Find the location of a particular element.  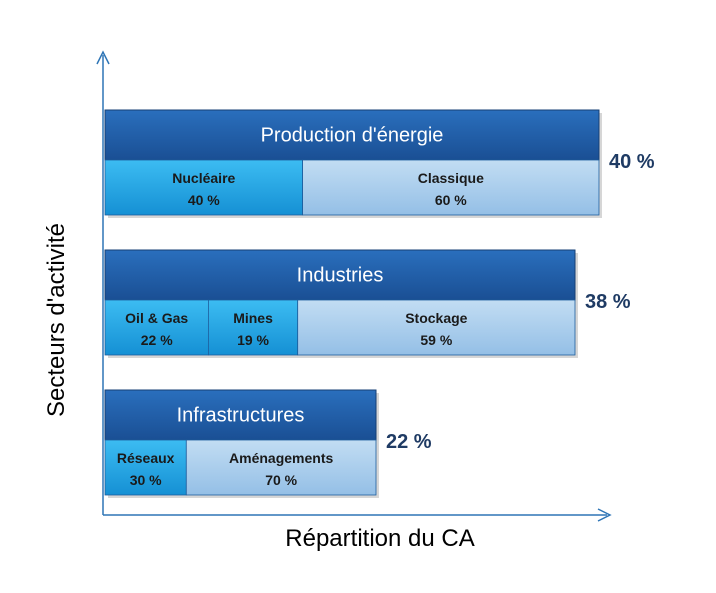

segment-value-amenagements: 70 % is located at coordinates (281, 480).